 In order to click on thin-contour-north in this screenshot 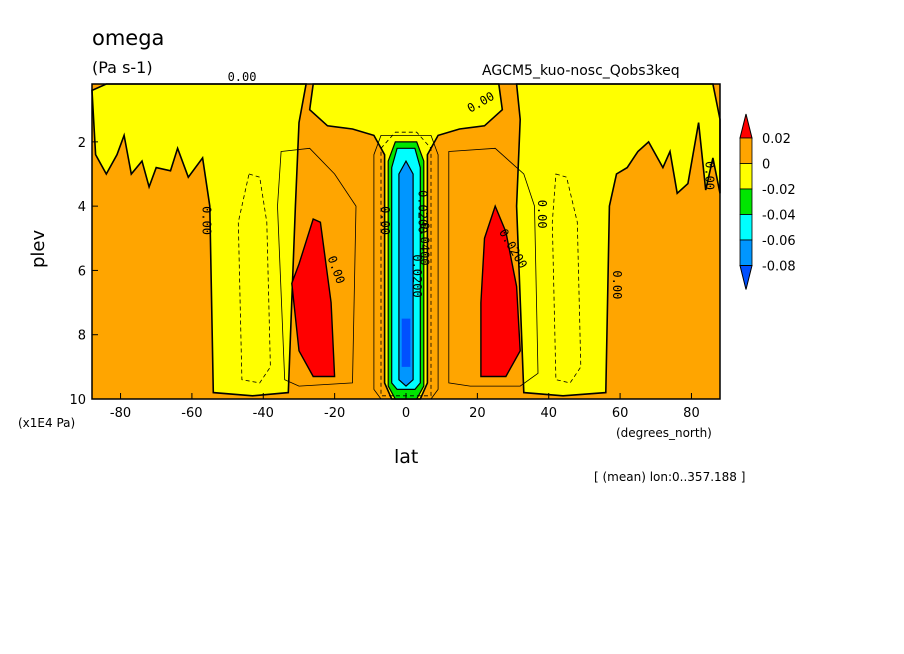, I will do `click(493, 267)`.